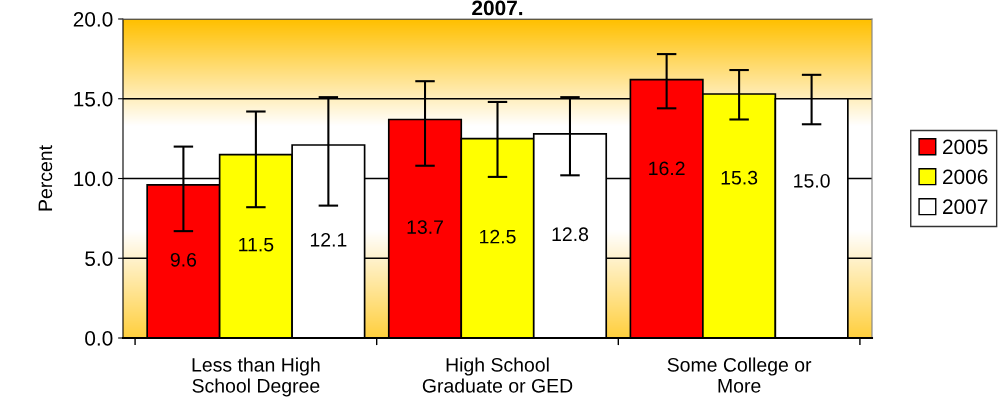 The width and height of the screenshot is (1004, 415). Describe the element at coordinates (425, 227) in the screenshot. I see `data-label: 13.7` at that location.